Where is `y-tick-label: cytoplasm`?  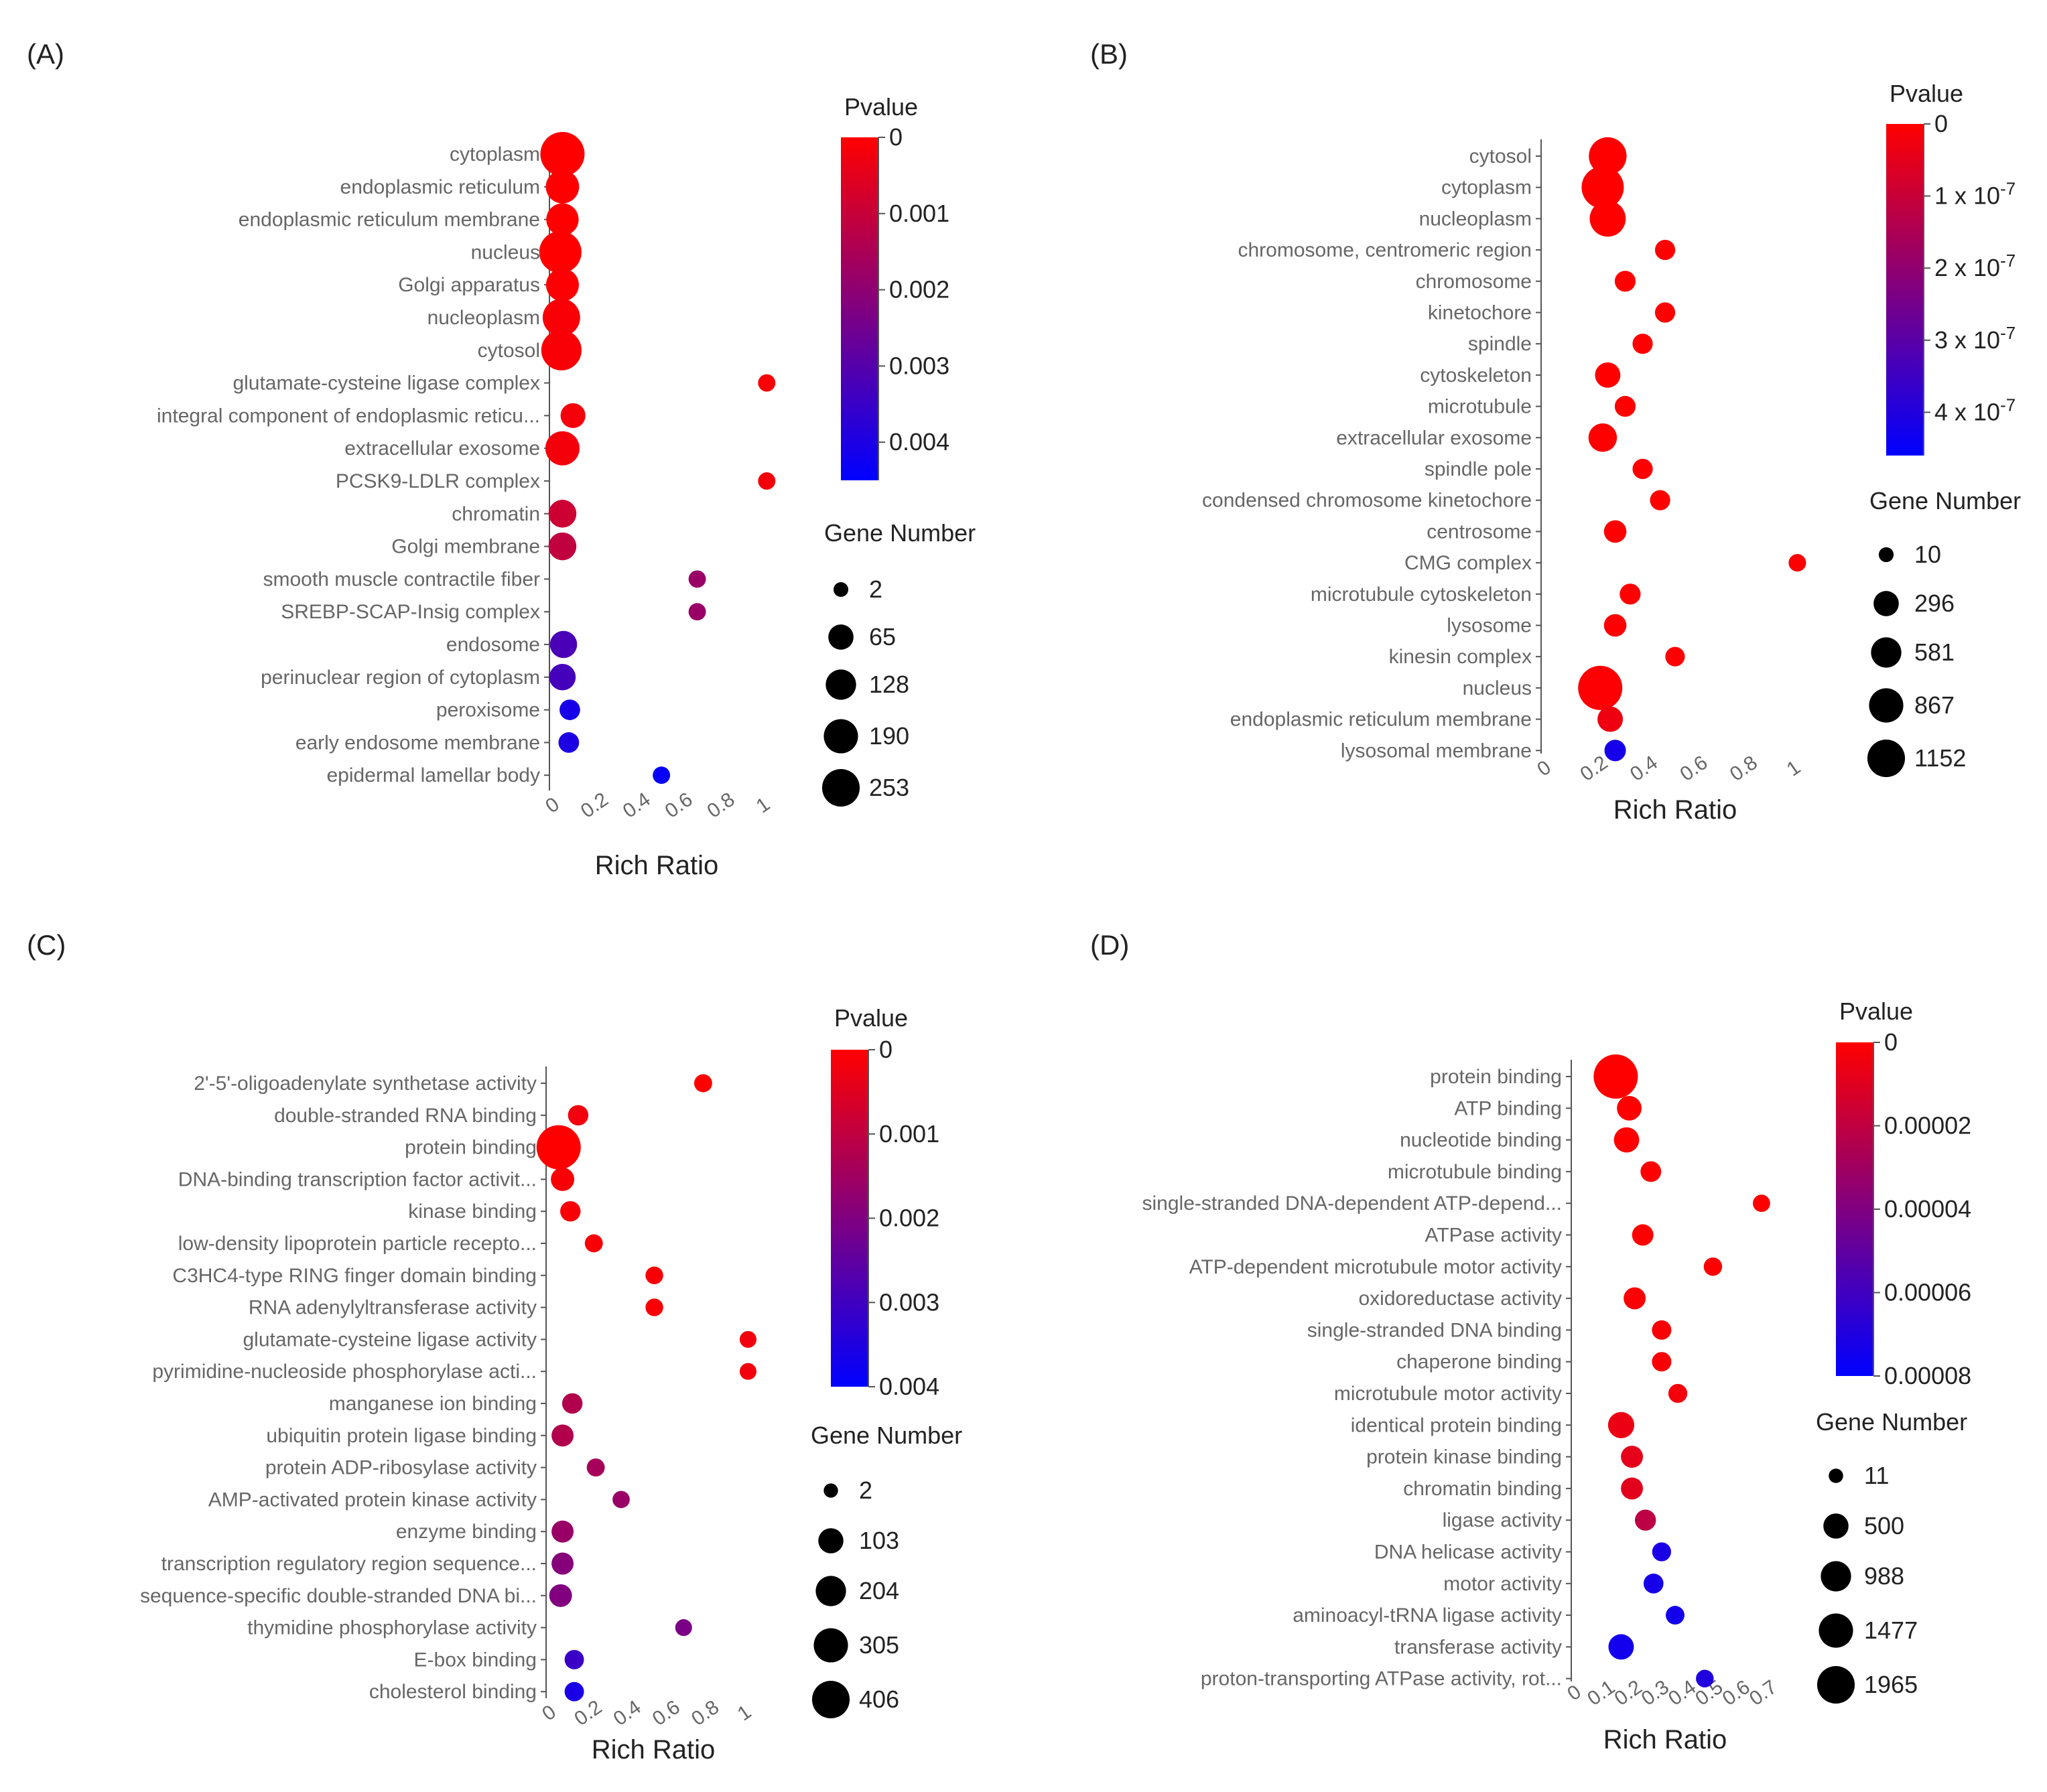 y-tick-label: cytoplasm is located at coordinates (495, 154).